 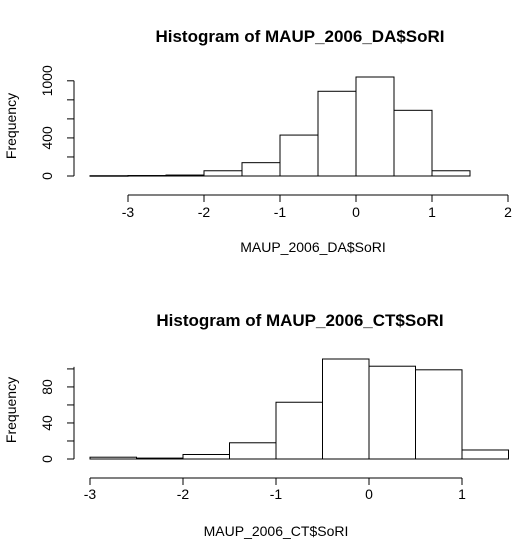 I want to click on ct-x-tick-label: -1, so click(x=276, y=494).